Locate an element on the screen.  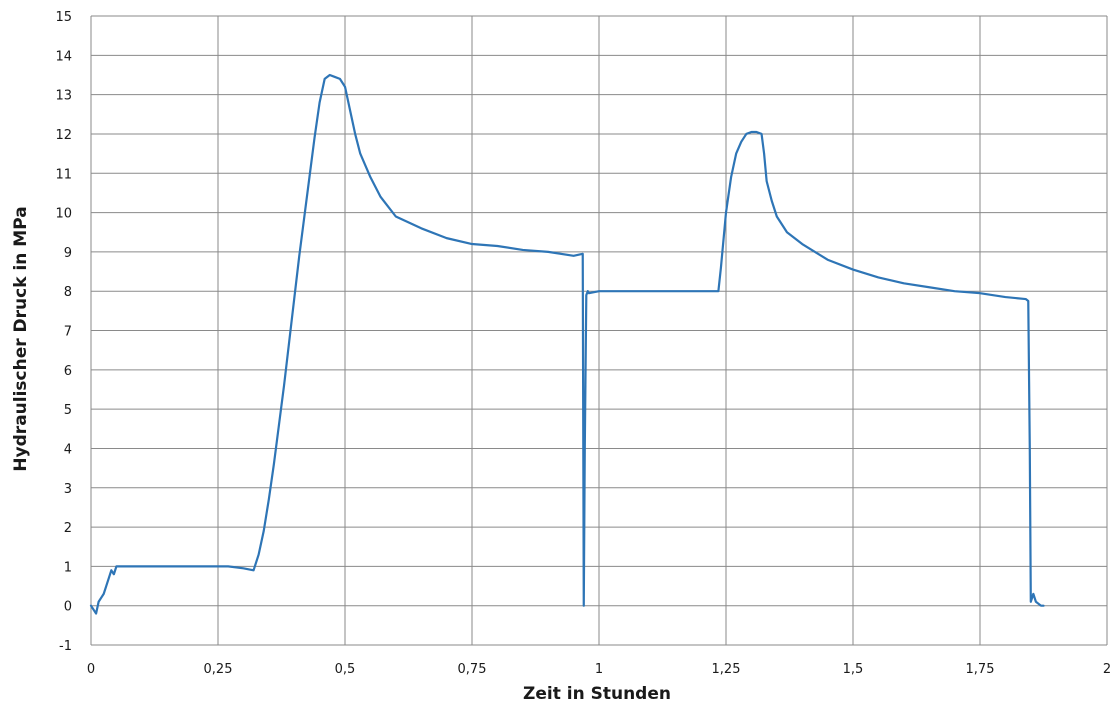
y-tick-label: 2 is located at coordinates (68, 528).